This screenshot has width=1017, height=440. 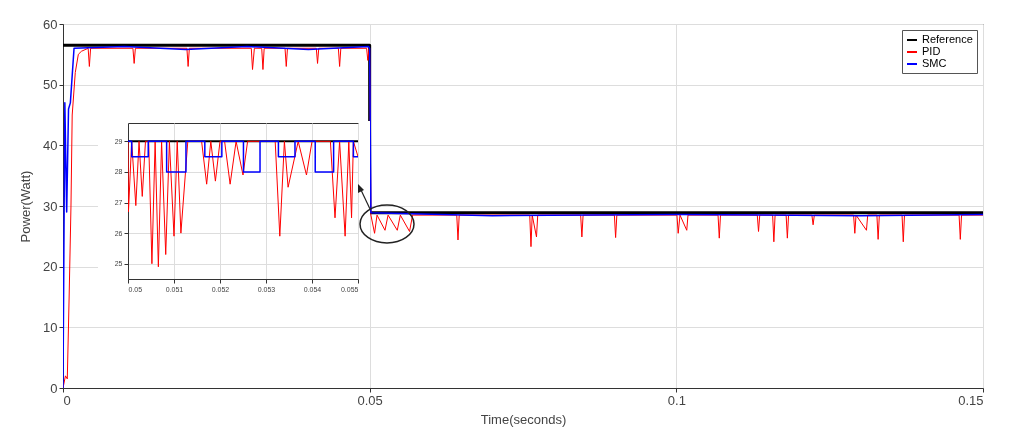 I want to click on x-axis-title: Time(seconds), so click(x=523, y=419).